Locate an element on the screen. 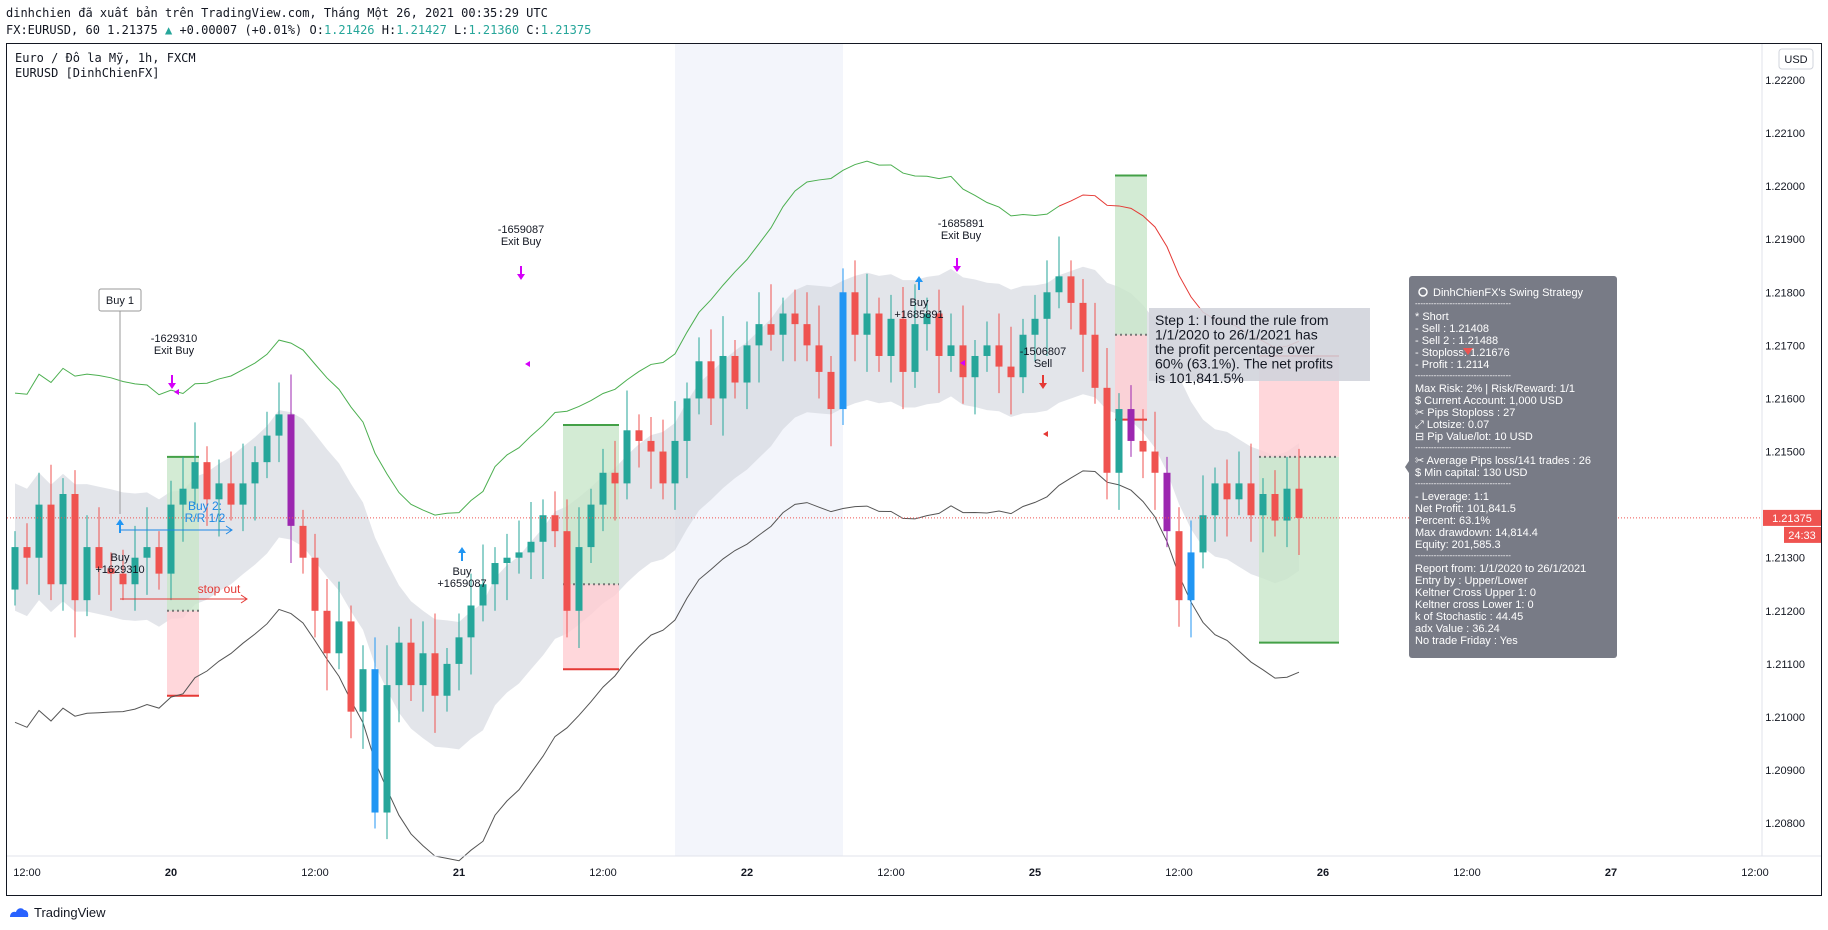 The width and height of the screenshot is (1828, 930). info-line: Percent: 63.1% is located at coordinates (1452, 521).